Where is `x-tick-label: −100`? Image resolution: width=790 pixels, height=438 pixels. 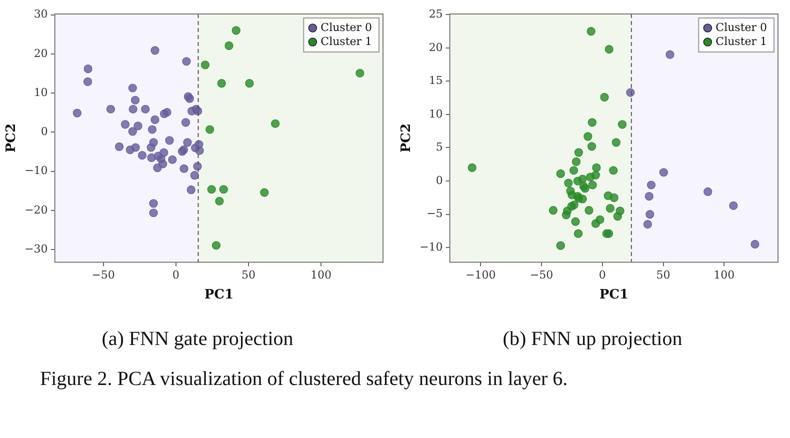
x-tick-label: −100 is located at coordinates (481, 275).